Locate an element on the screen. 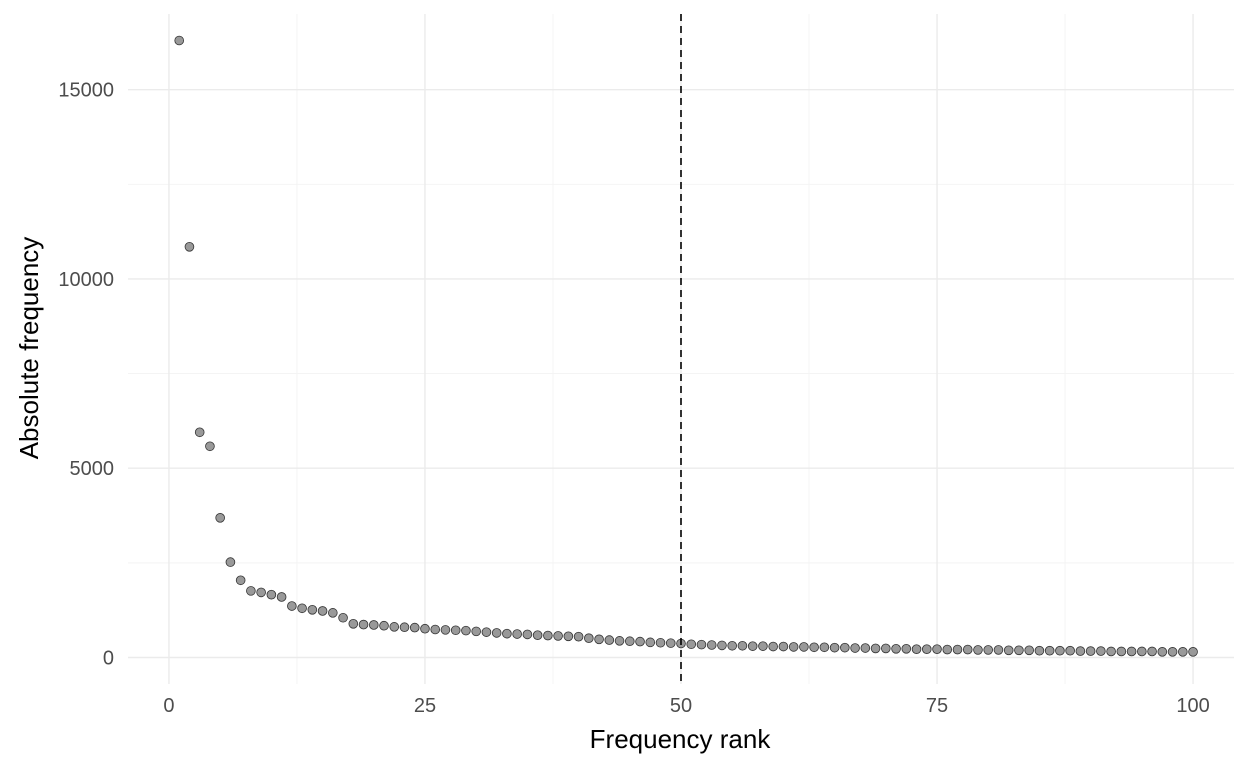 Image resolution: width=1248 pixels, height=768 pixels. x-tick-label: 100 is located at coordinates (1192, 706).